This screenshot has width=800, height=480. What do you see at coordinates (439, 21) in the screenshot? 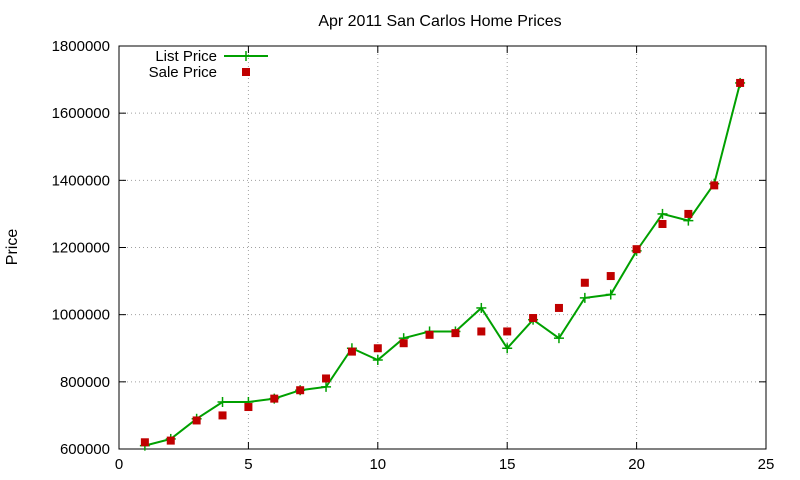
I see `chart-title: Apr 2011 San Carlos Home Prices` at bounding box center [439, 21].